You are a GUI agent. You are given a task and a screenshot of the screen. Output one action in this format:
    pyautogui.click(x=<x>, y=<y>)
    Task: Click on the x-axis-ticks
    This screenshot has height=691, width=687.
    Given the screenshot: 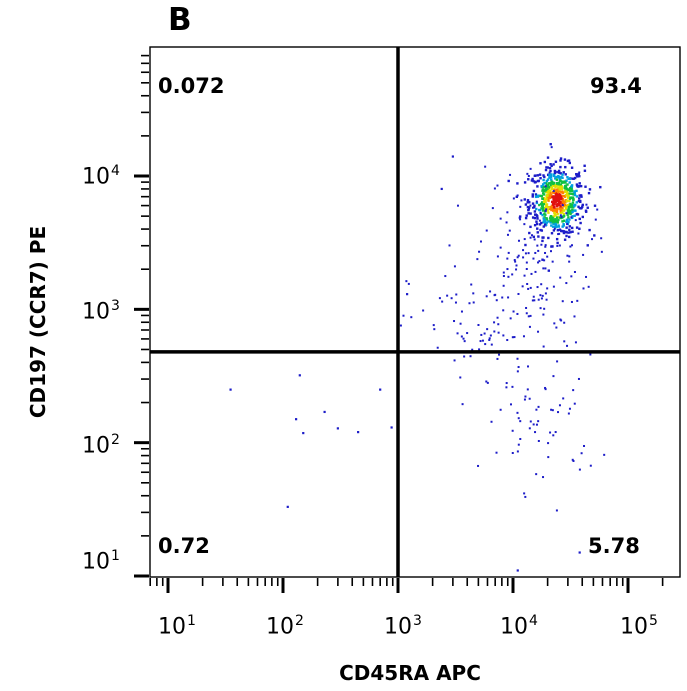 What is the action you would take?
    pyautogui.click(x=406, y=585)
    